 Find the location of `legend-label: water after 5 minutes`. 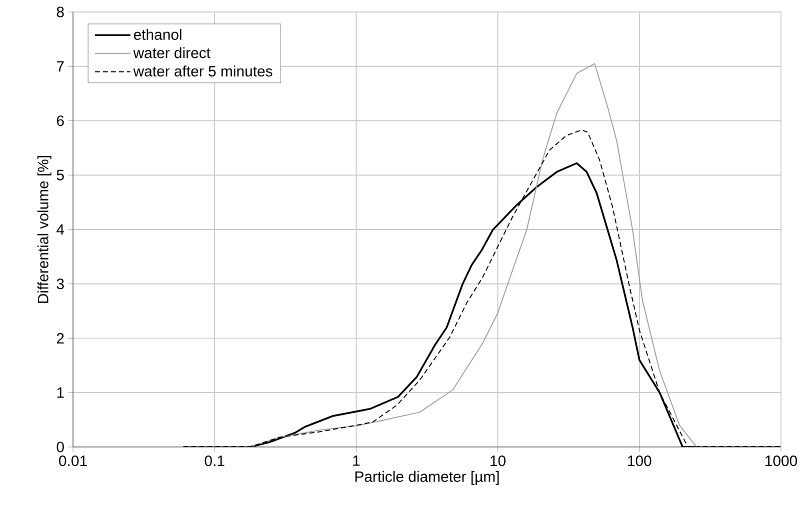

legend-label: water after 5 minutes is located at coordinates (202, 71).